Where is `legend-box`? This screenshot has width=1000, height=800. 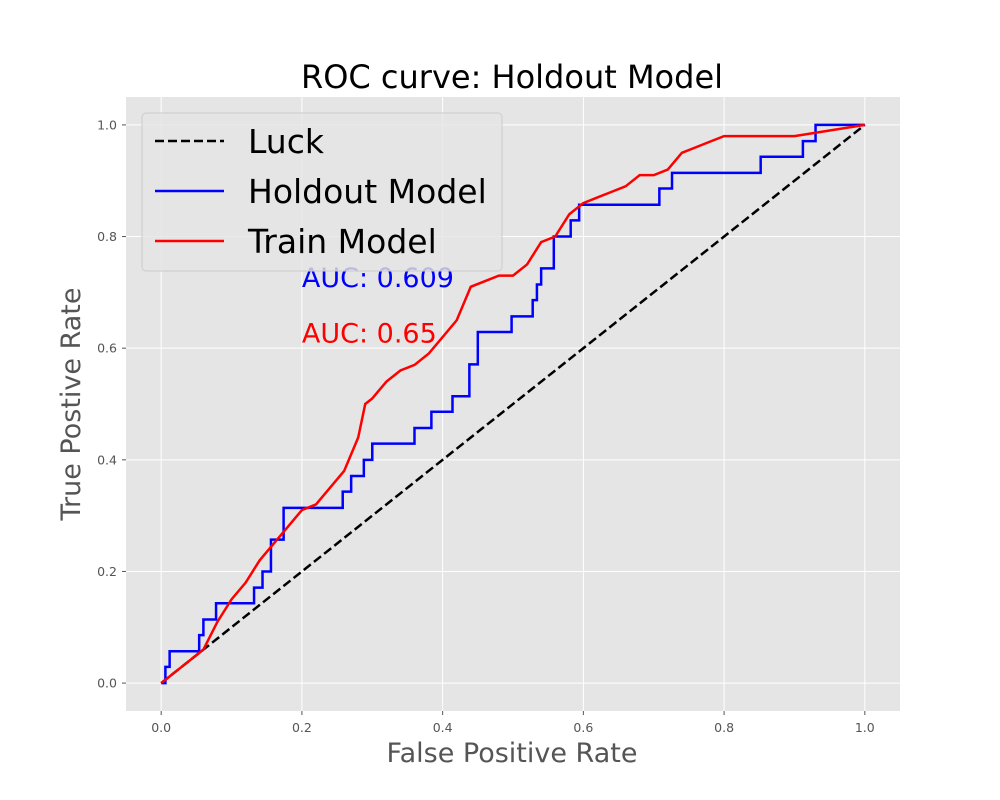 legend-box is located at coordinates (322, 192).